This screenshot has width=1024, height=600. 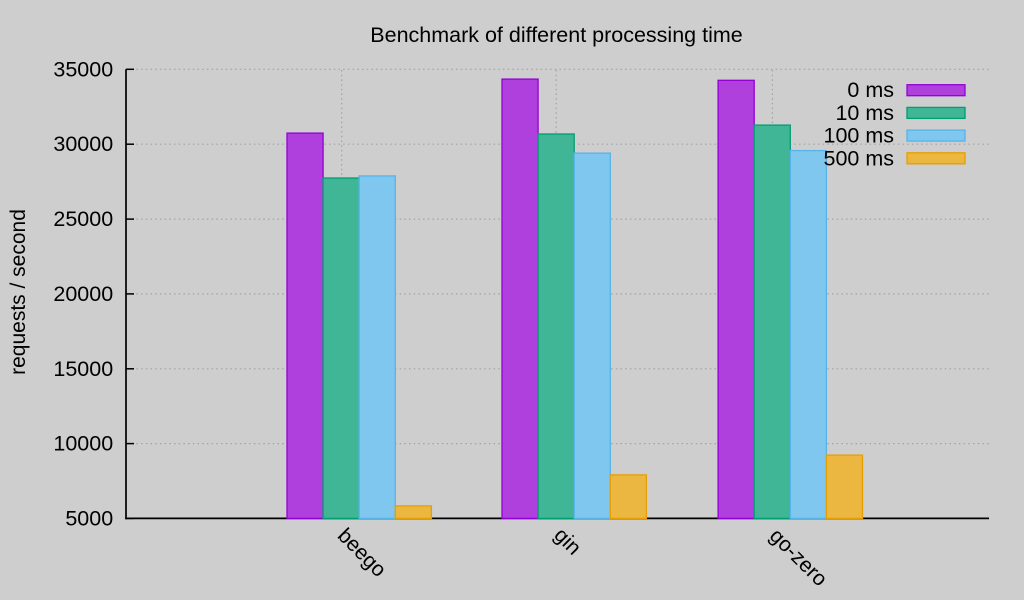 I want to click on svg-text: 0 ms, so click(x=870, y=90).